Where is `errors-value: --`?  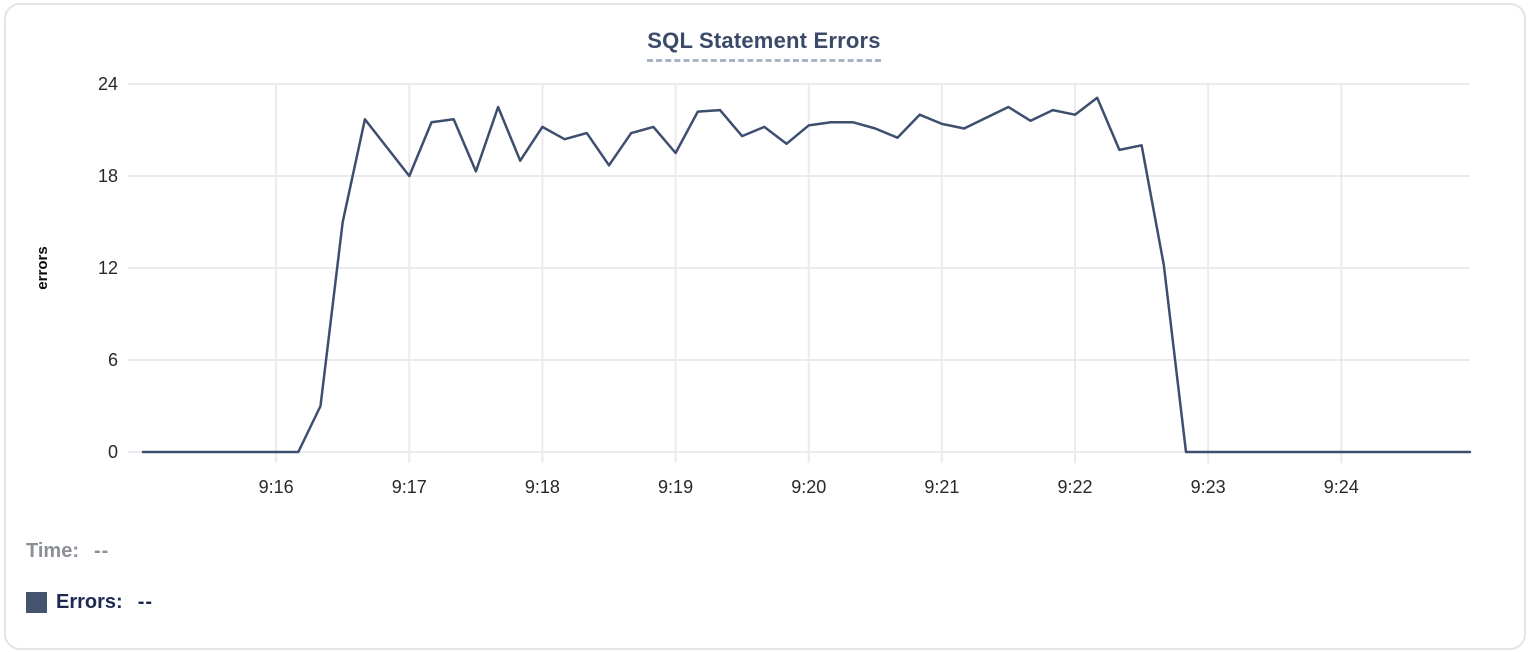 errors-value: -- is located at coordinates (145, 602).